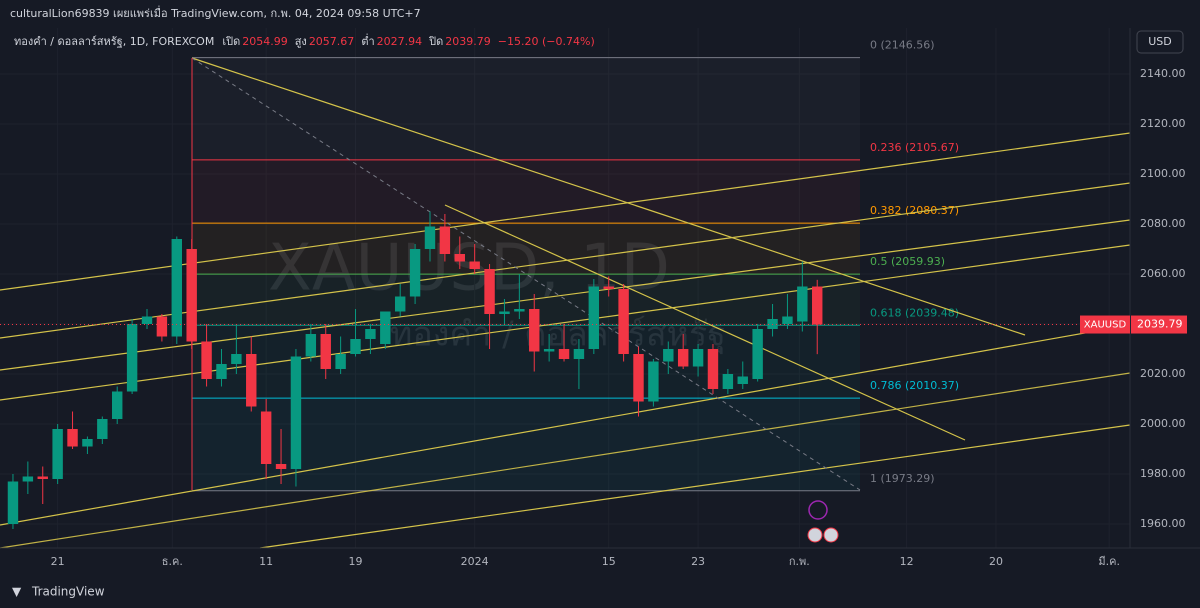 The height and width of the screenshot is (608, 1200). I want to click on y-tick-label: 2060.00, so click(1163, 273).